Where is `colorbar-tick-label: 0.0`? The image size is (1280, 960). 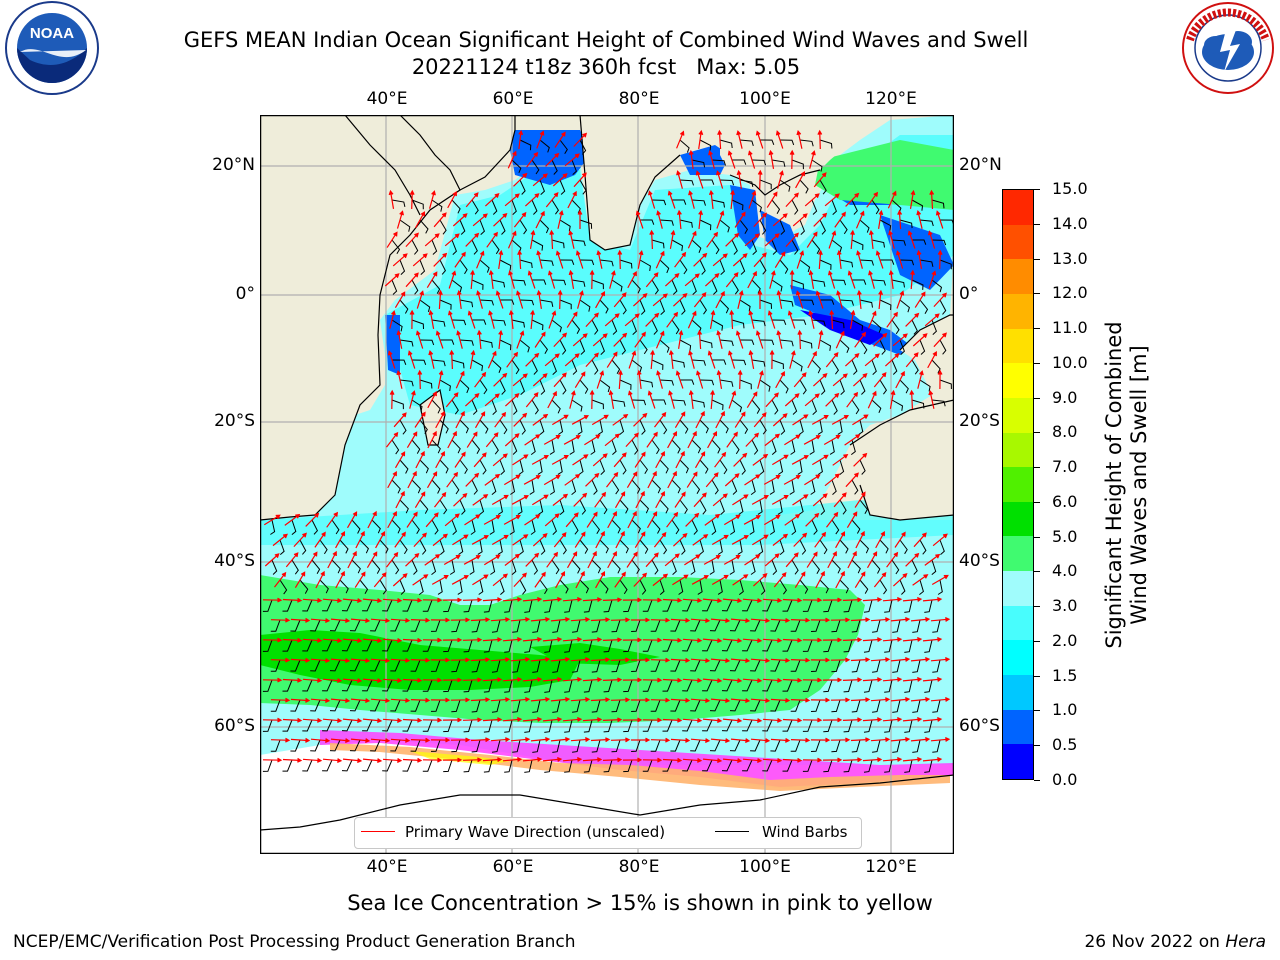
colorbar-tick-label: 0.0 is located at coordinates (1065, 779).